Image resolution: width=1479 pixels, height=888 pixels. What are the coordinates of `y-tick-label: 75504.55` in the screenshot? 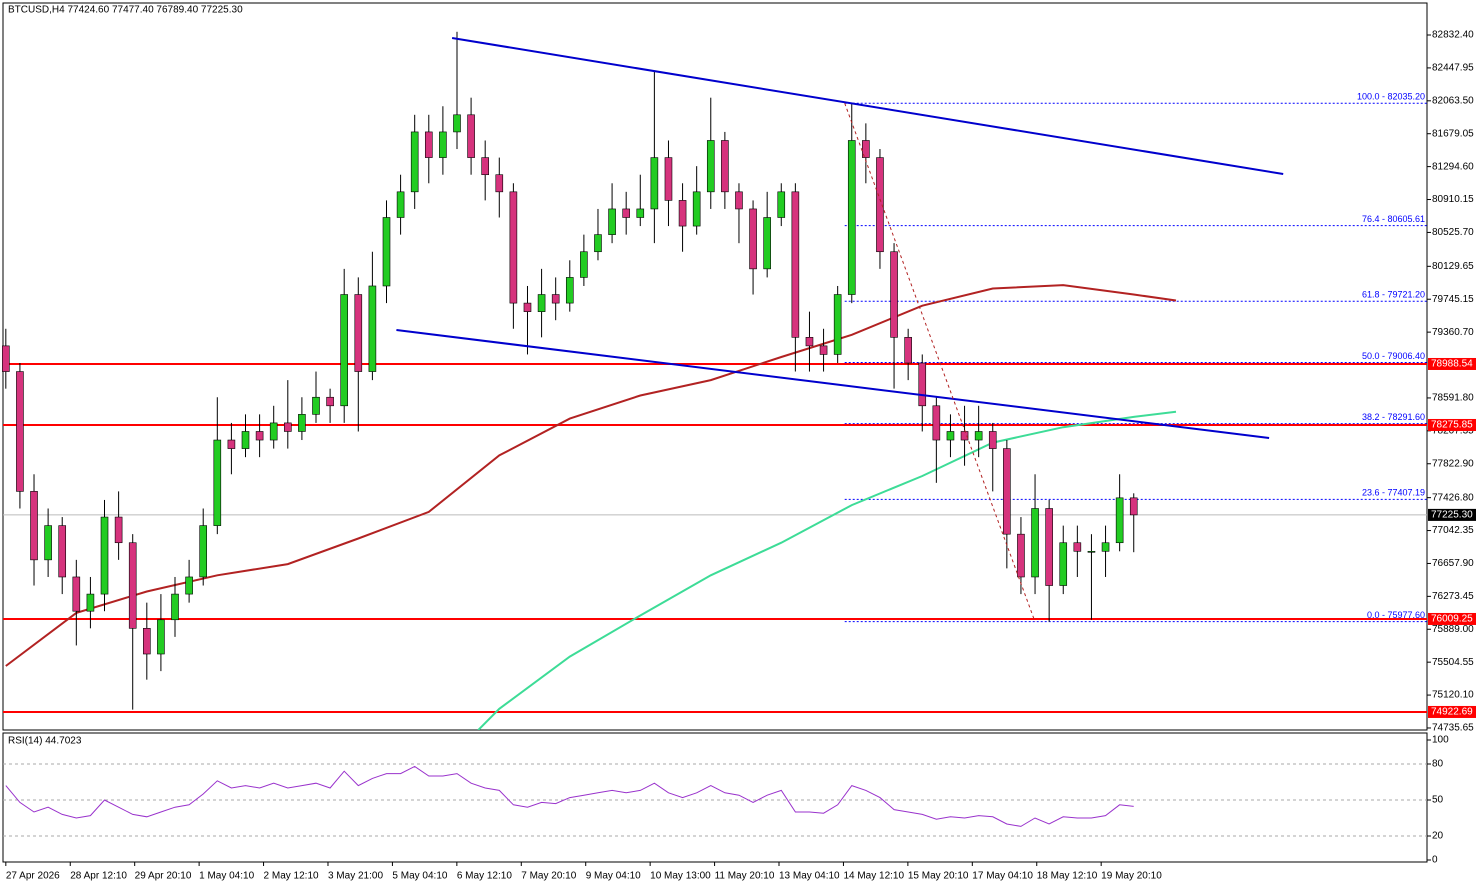 It's located at (1453, 662).